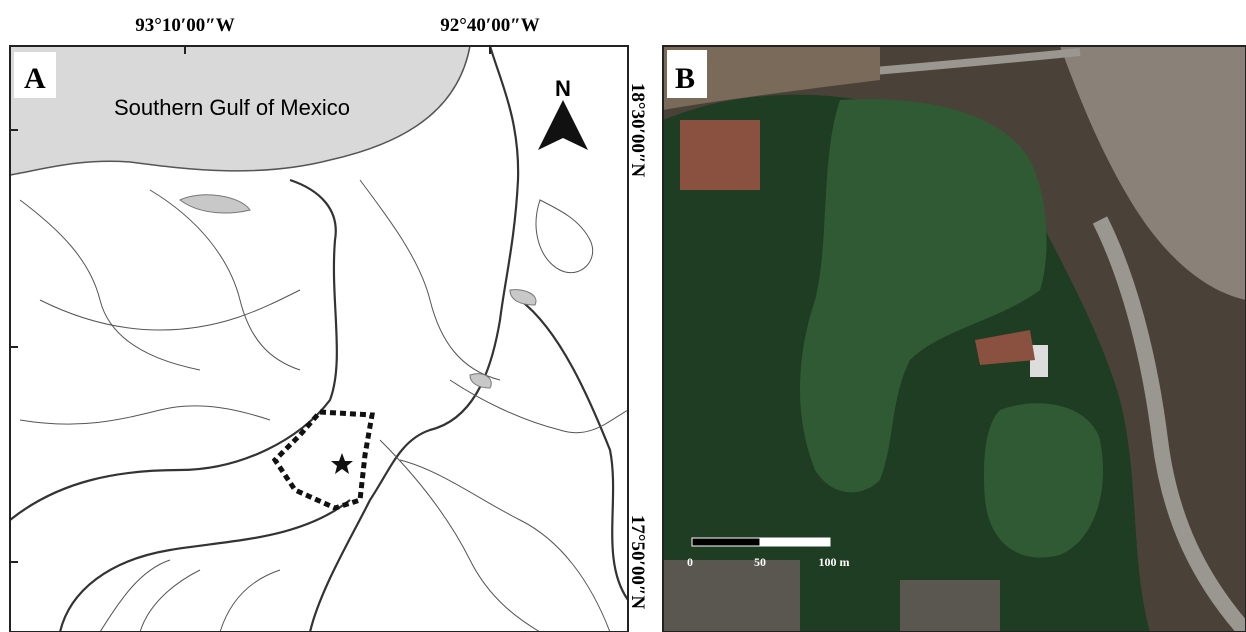 The width and height of the screenshot is (1246, 632). I want to click on panel-label: B, so click(685, 78).